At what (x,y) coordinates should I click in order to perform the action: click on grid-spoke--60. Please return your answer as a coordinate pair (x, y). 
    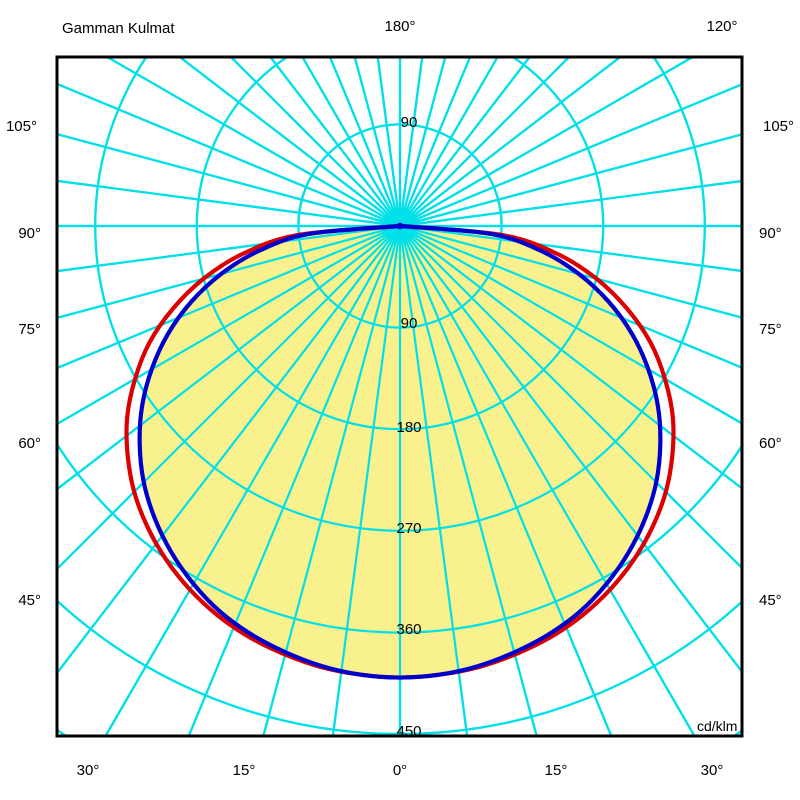
    Looking at the image, I should click on (229, 325).